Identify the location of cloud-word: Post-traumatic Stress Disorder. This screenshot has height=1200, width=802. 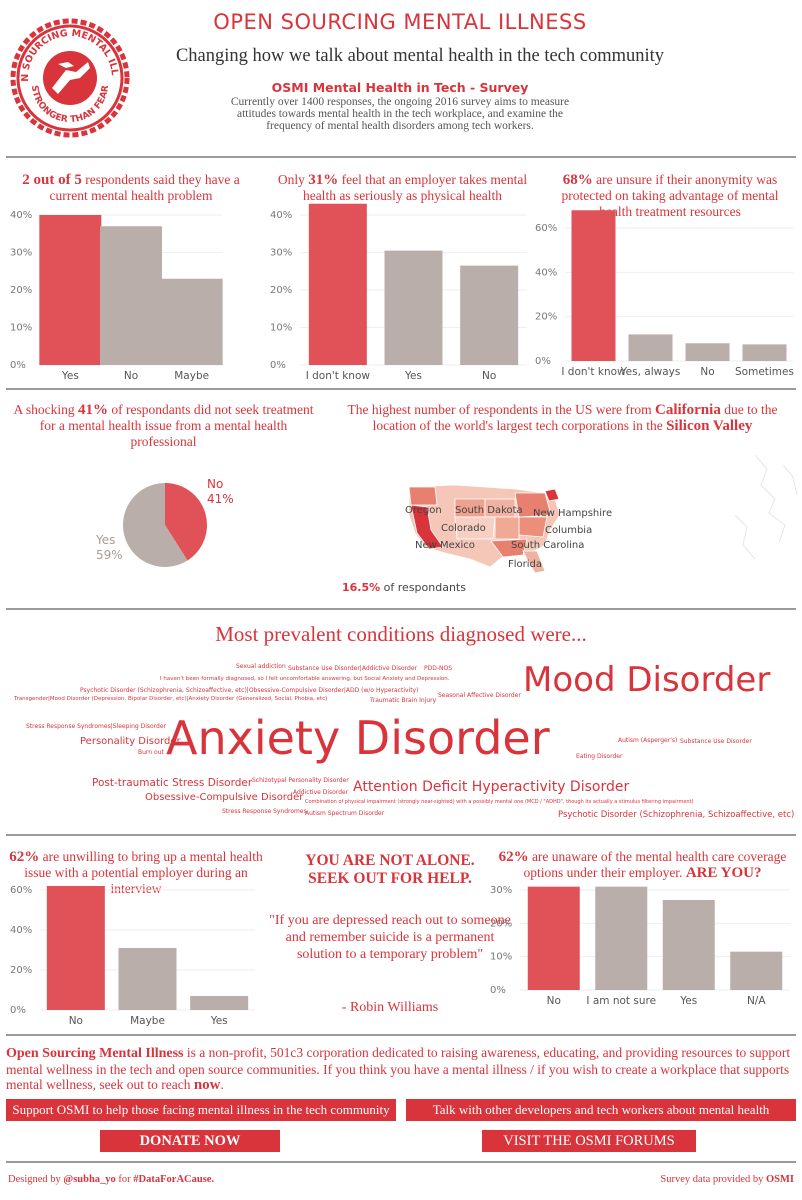
(172, 783).